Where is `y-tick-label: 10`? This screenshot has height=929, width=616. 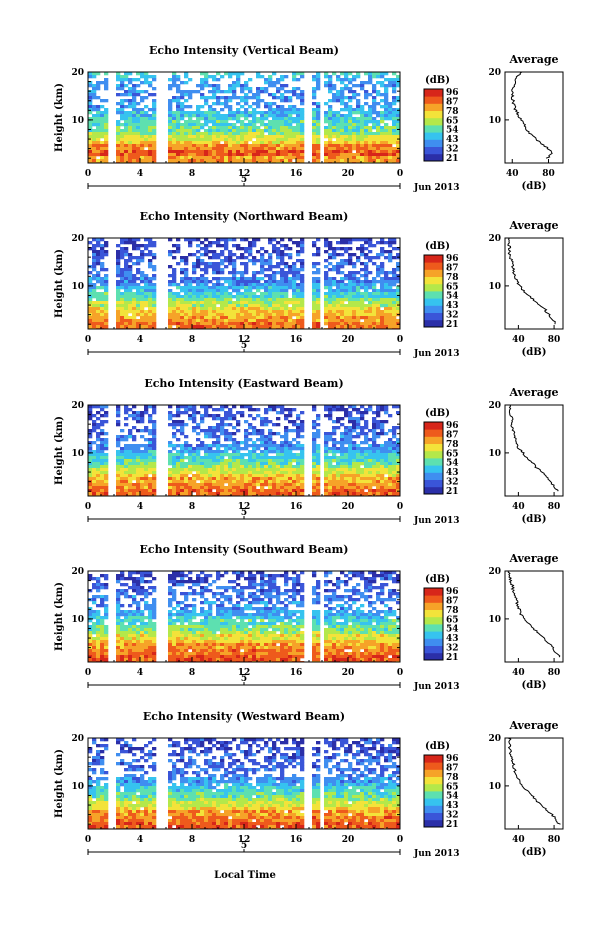
y-tick-label: 10 is located at coordinates (77, 121).